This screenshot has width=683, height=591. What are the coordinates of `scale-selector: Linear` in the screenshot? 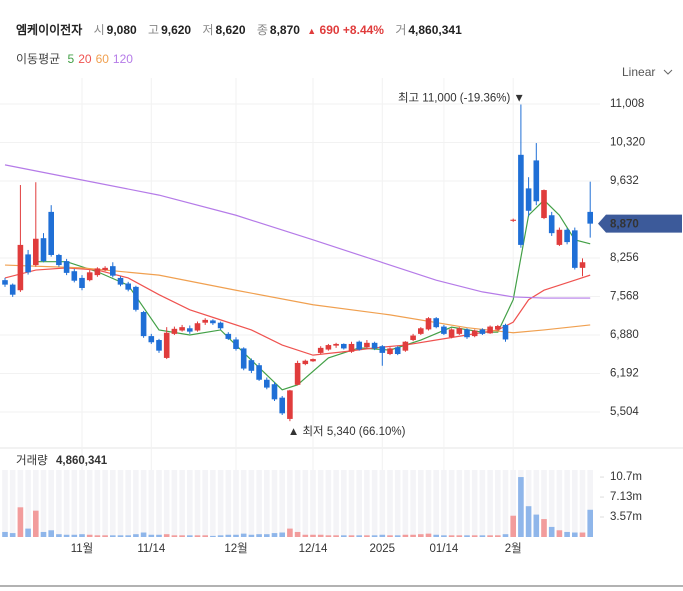 It's located at (647, 72).